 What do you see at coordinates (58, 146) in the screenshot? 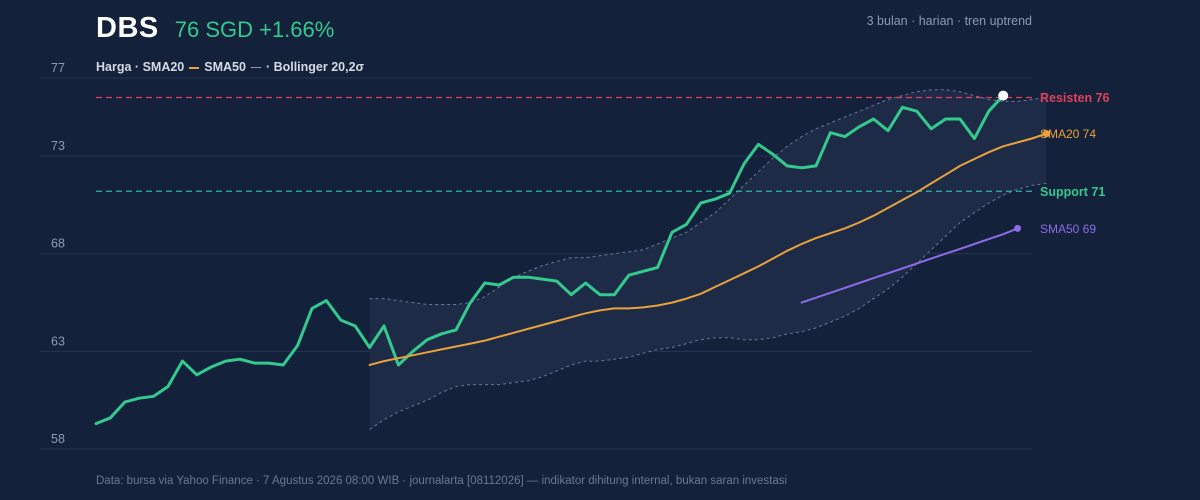
I see `y-tick-label-73: 73` at bounding box center [58, 146].